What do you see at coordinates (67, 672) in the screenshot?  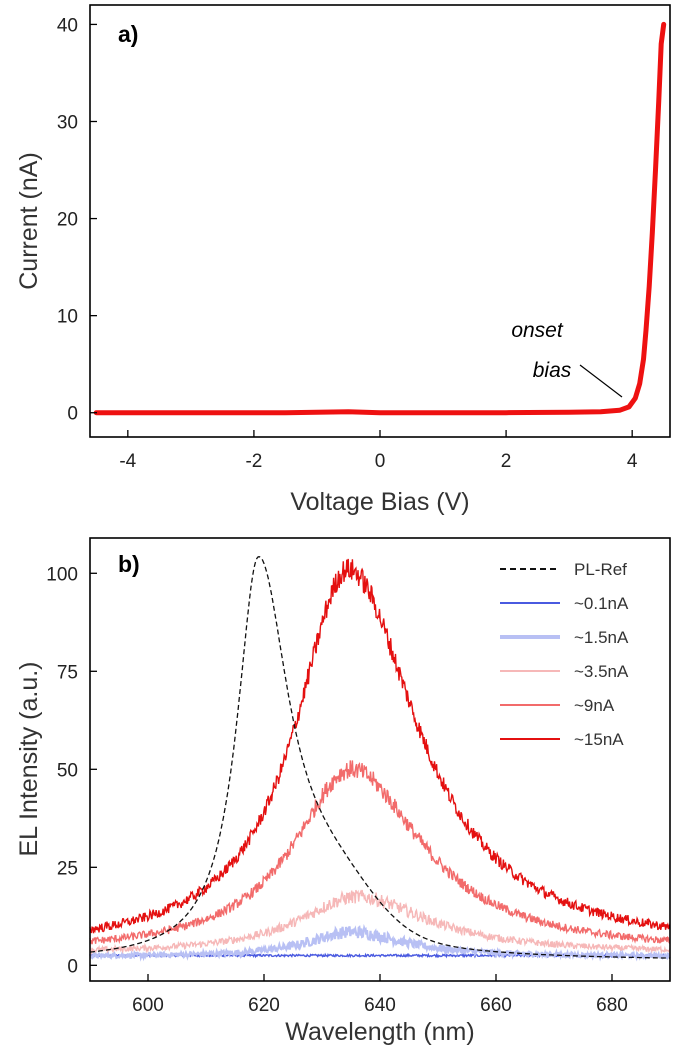 I see `y-tick-label-b: 75` at bounding box center [67, 672].